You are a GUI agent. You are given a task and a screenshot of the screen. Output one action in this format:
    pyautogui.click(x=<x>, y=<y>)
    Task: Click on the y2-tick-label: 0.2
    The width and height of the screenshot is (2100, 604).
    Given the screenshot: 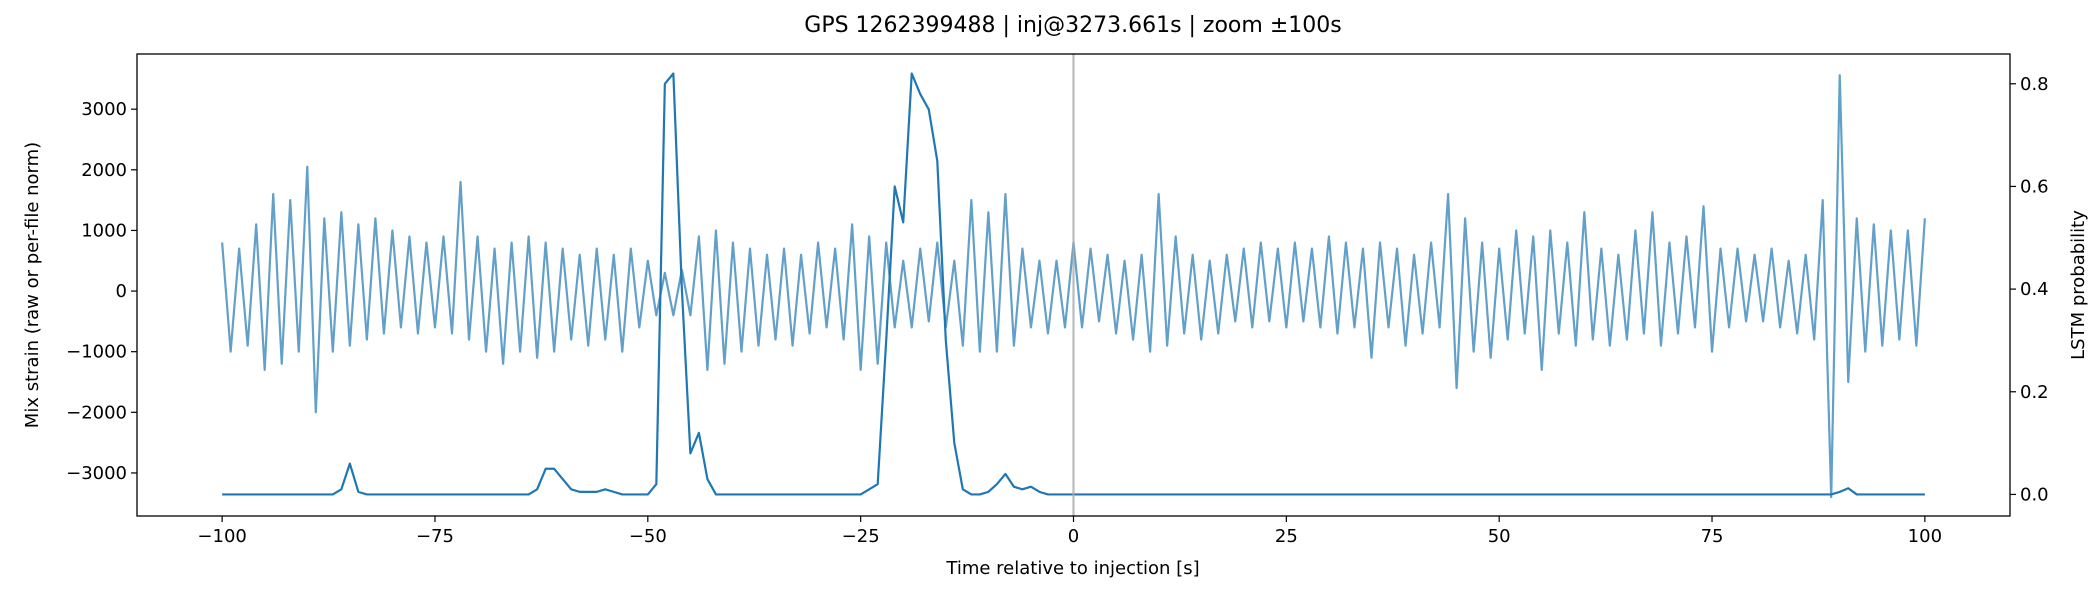 What is the action you would take?
    pyautogui.click(x=2034, y=392)
    